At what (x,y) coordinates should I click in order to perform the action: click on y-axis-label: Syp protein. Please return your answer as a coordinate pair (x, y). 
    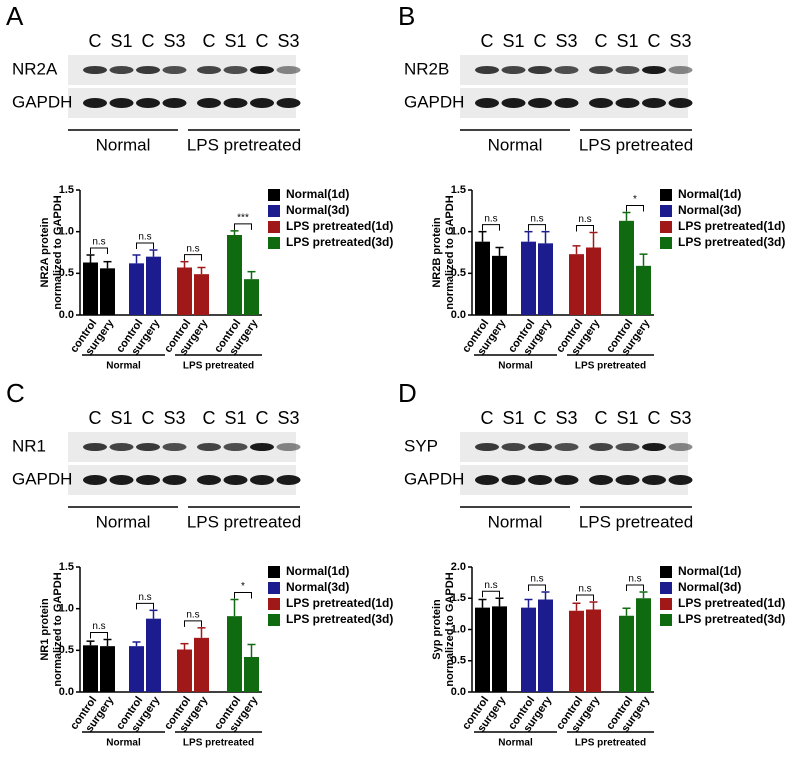
    Looking at the image, I should click on (437, 629).